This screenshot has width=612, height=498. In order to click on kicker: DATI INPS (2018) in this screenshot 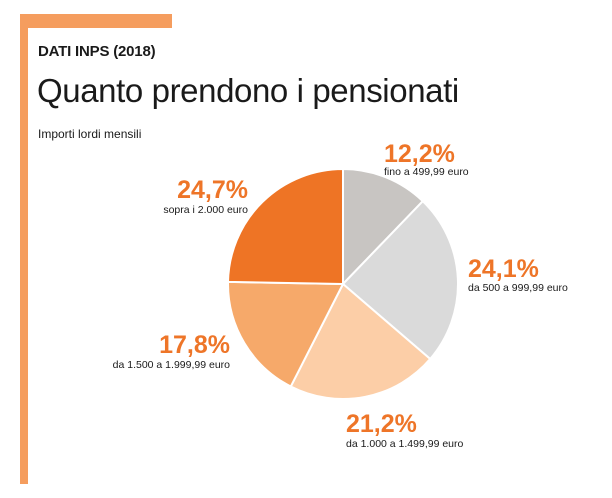, I will do `click(97, 51)`.